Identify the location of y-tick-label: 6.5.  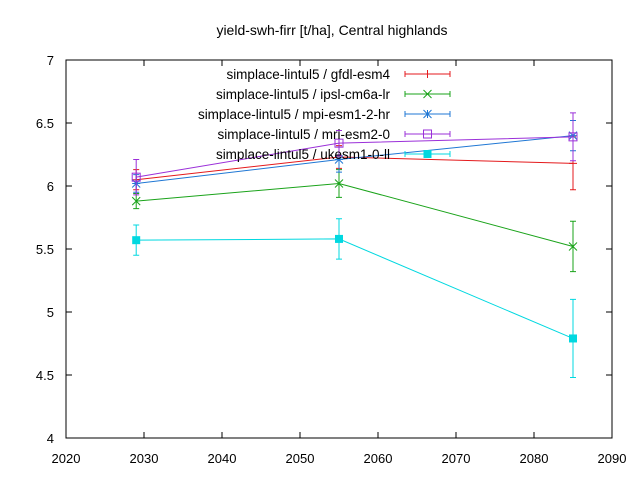
(45, 123).